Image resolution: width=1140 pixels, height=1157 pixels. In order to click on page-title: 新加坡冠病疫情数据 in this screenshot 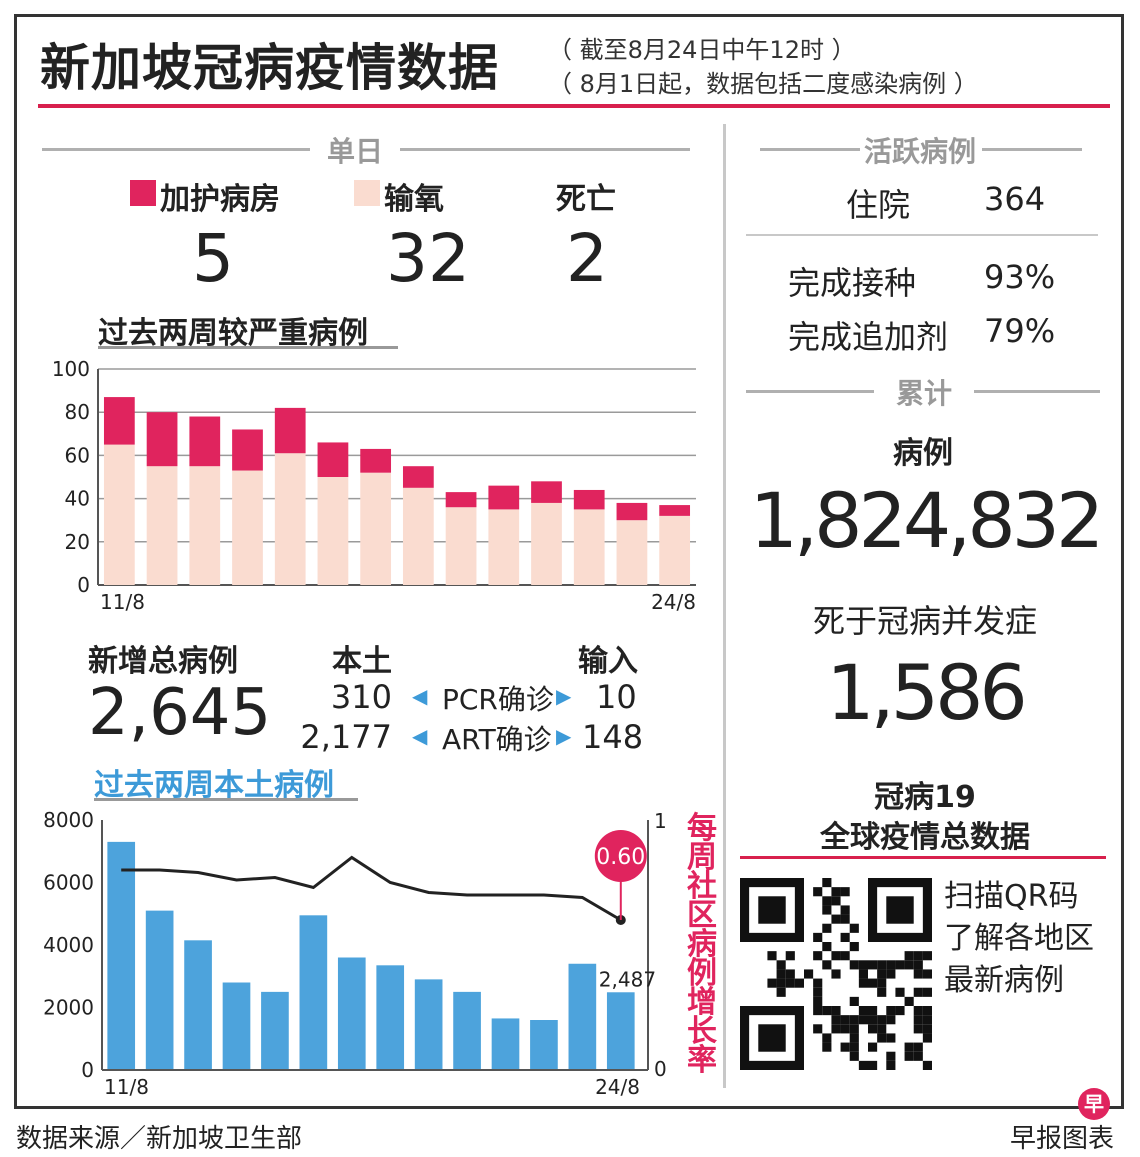, I will do `click(269, 68)`.